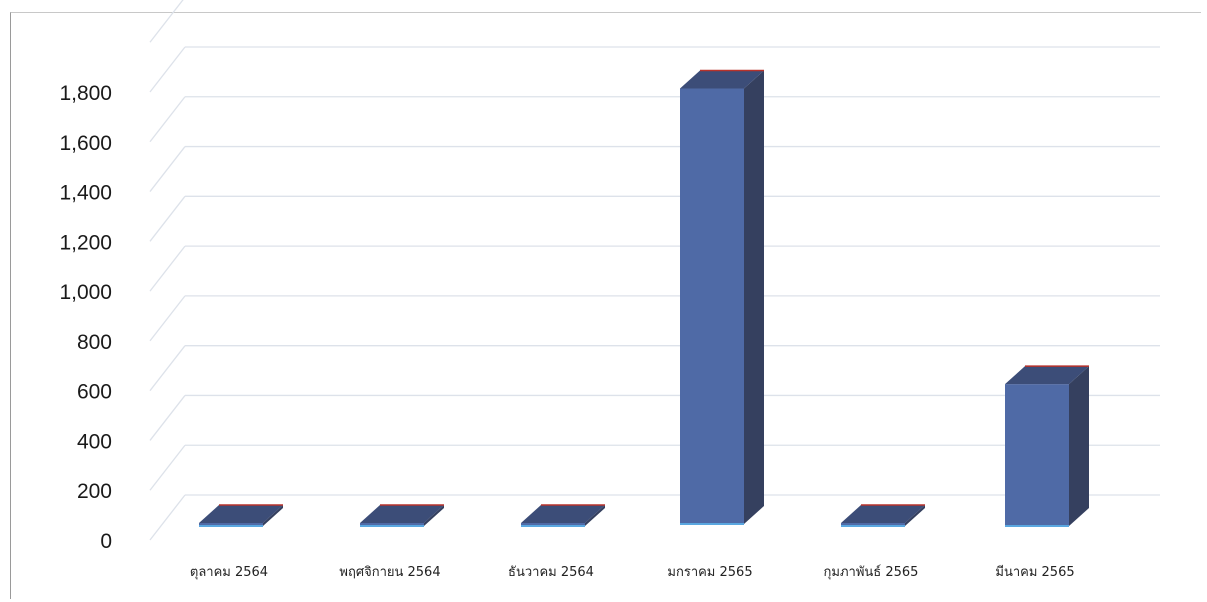 This screenshot has height=602, width=1207. I want to click on y-tick-label: 1,800, so click(85, 93).